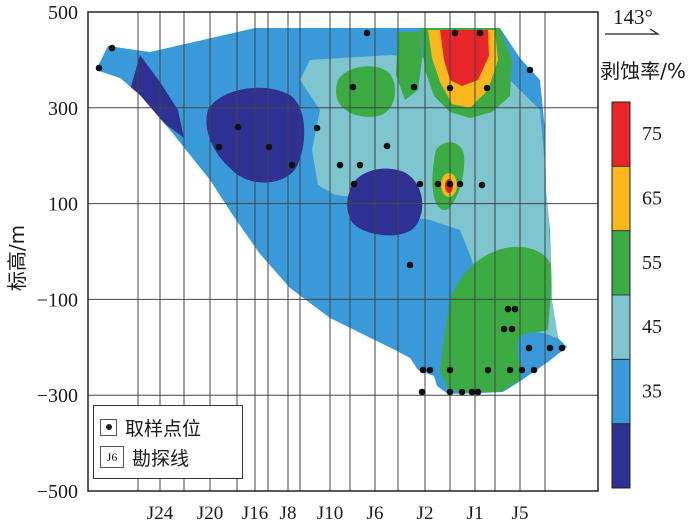  I want to click on y-tick-label: 300, so click(63, 109).